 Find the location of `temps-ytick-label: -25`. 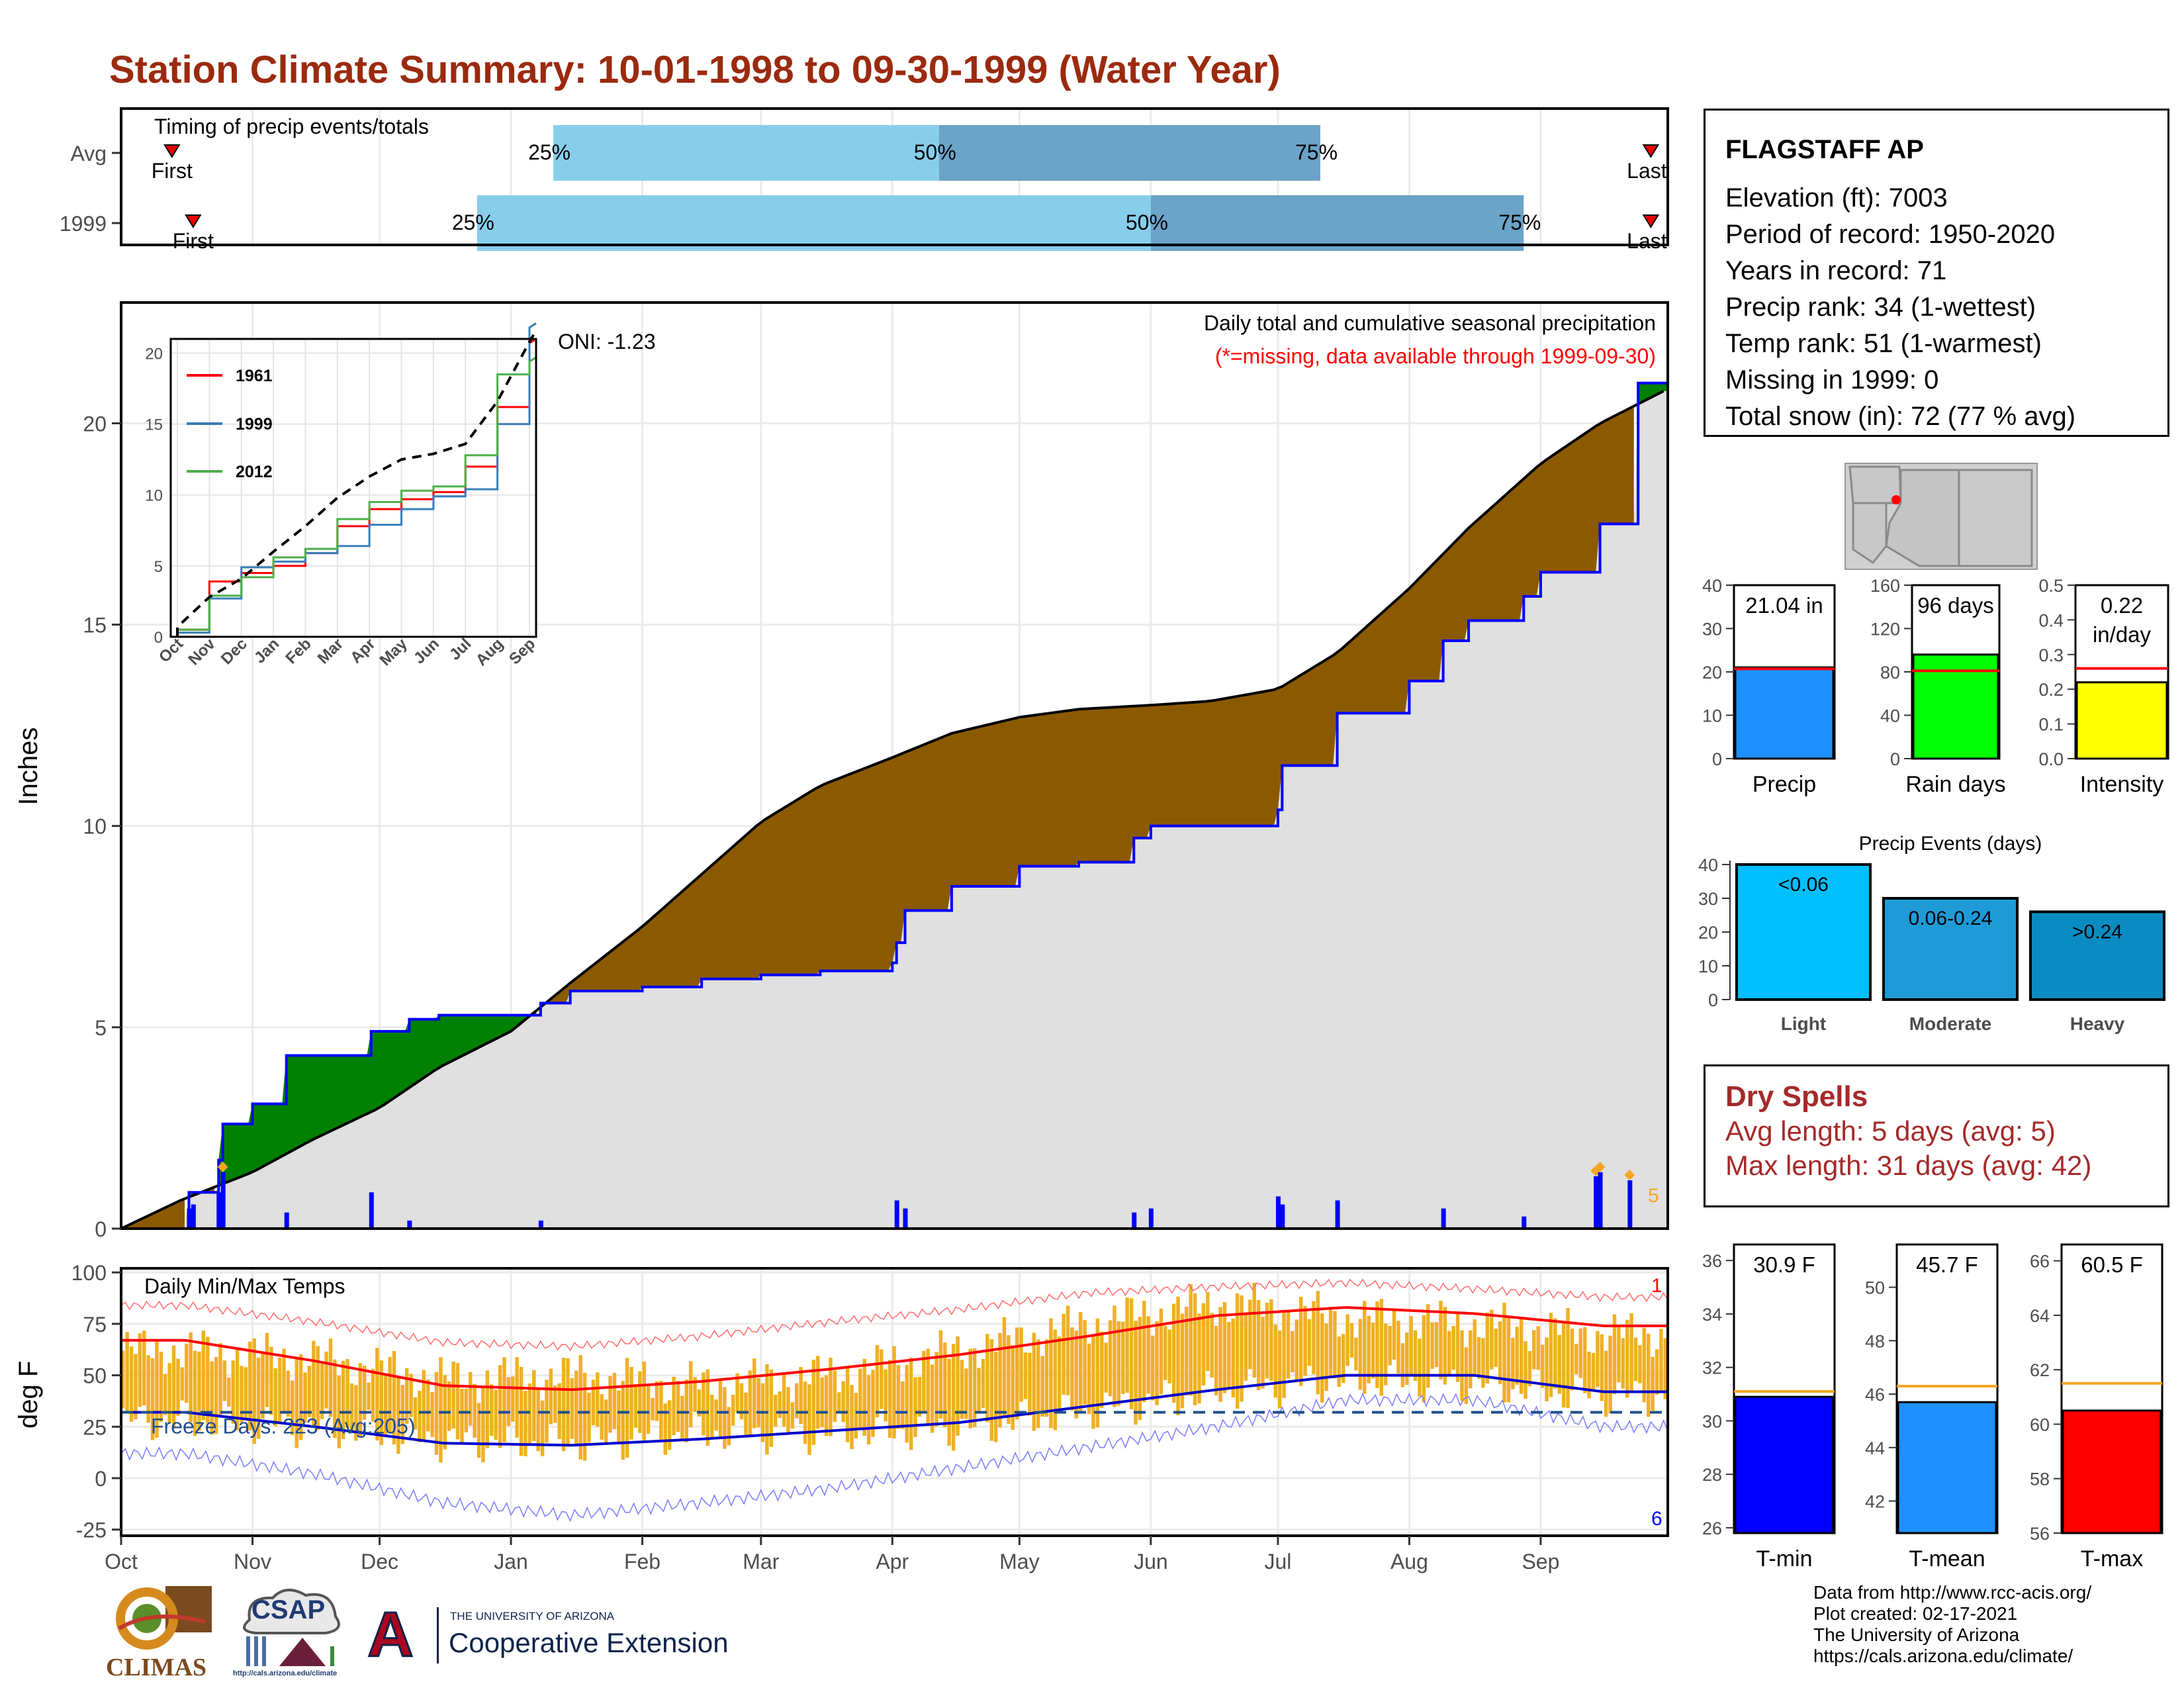

temps-ytick-label: -25 is located at coordinates (92, 1530).